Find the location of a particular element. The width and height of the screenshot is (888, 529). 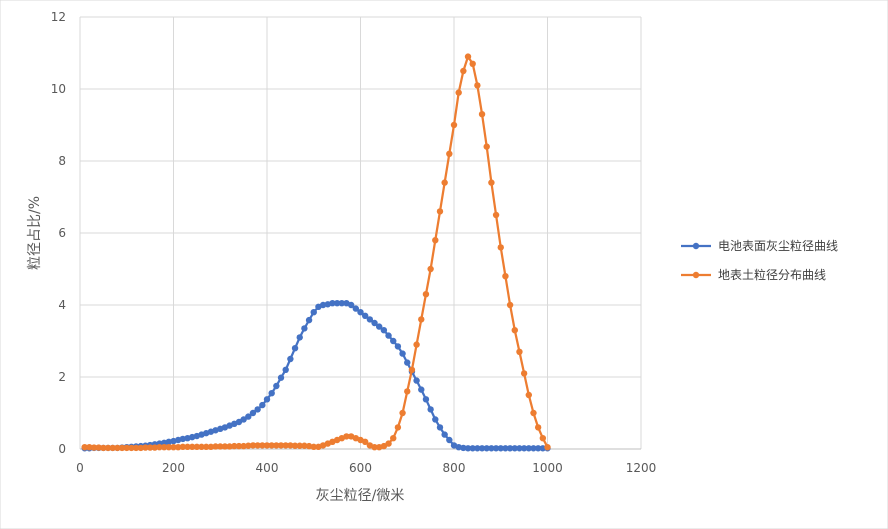

y-tick-label: 8 is located at coordinates (62, 161).